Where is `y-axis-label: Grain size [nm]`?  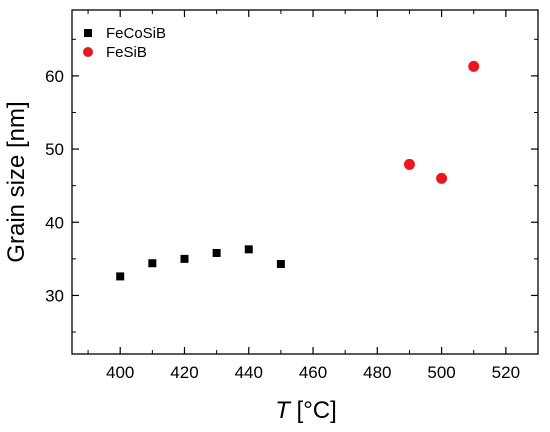 y-axis-label: Grain size [nm] is located at coordinates (16, 181).